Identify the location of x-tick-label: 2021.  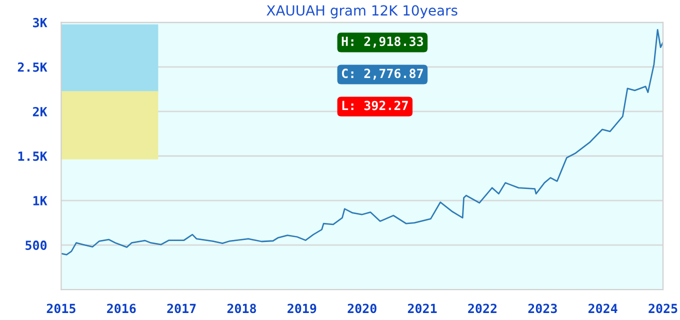
(422, 309).